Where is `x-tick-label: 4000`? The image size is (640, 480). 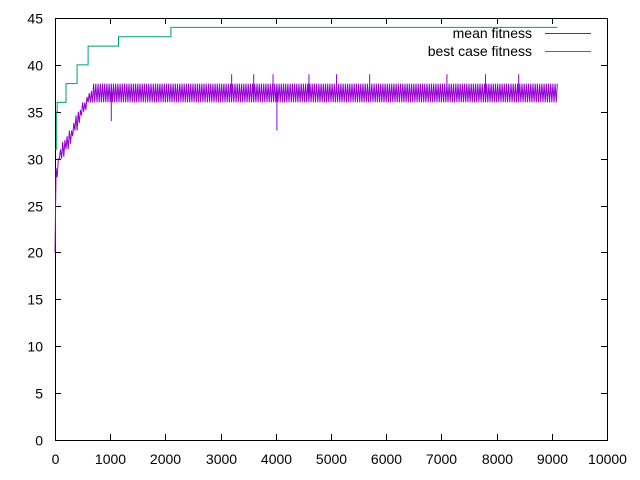 x-tick-label: 4000 is located at coordinates (276, 459).